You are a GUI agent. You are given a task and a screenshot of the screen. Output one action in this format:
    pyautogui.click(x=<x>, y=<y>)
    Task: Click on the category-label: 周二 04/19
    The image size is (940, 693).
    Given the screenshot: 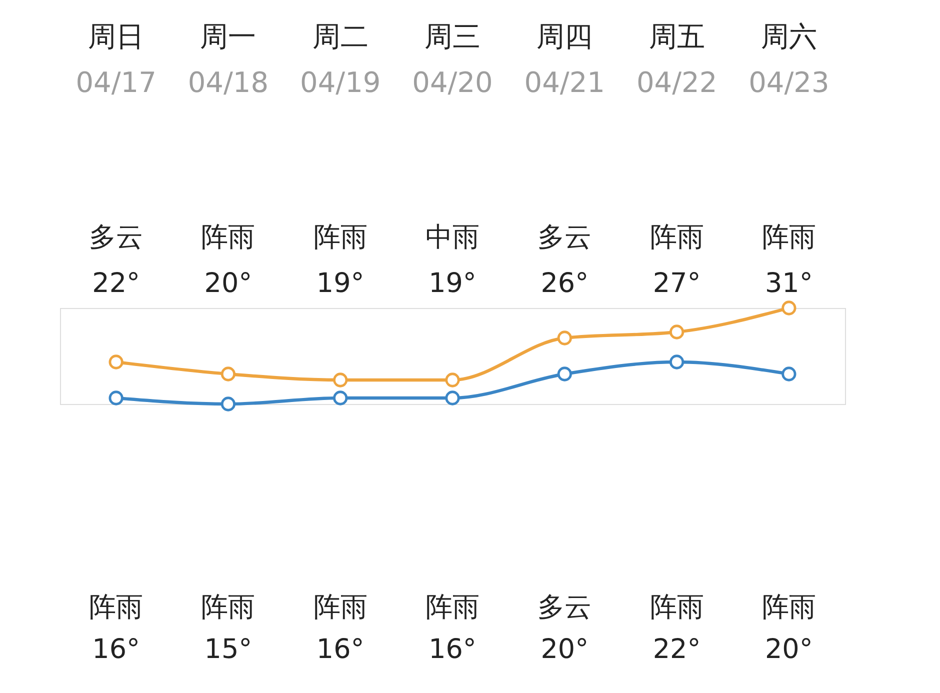 What is the action you would take?
    pyautogui.click(x=340, y=59)
    